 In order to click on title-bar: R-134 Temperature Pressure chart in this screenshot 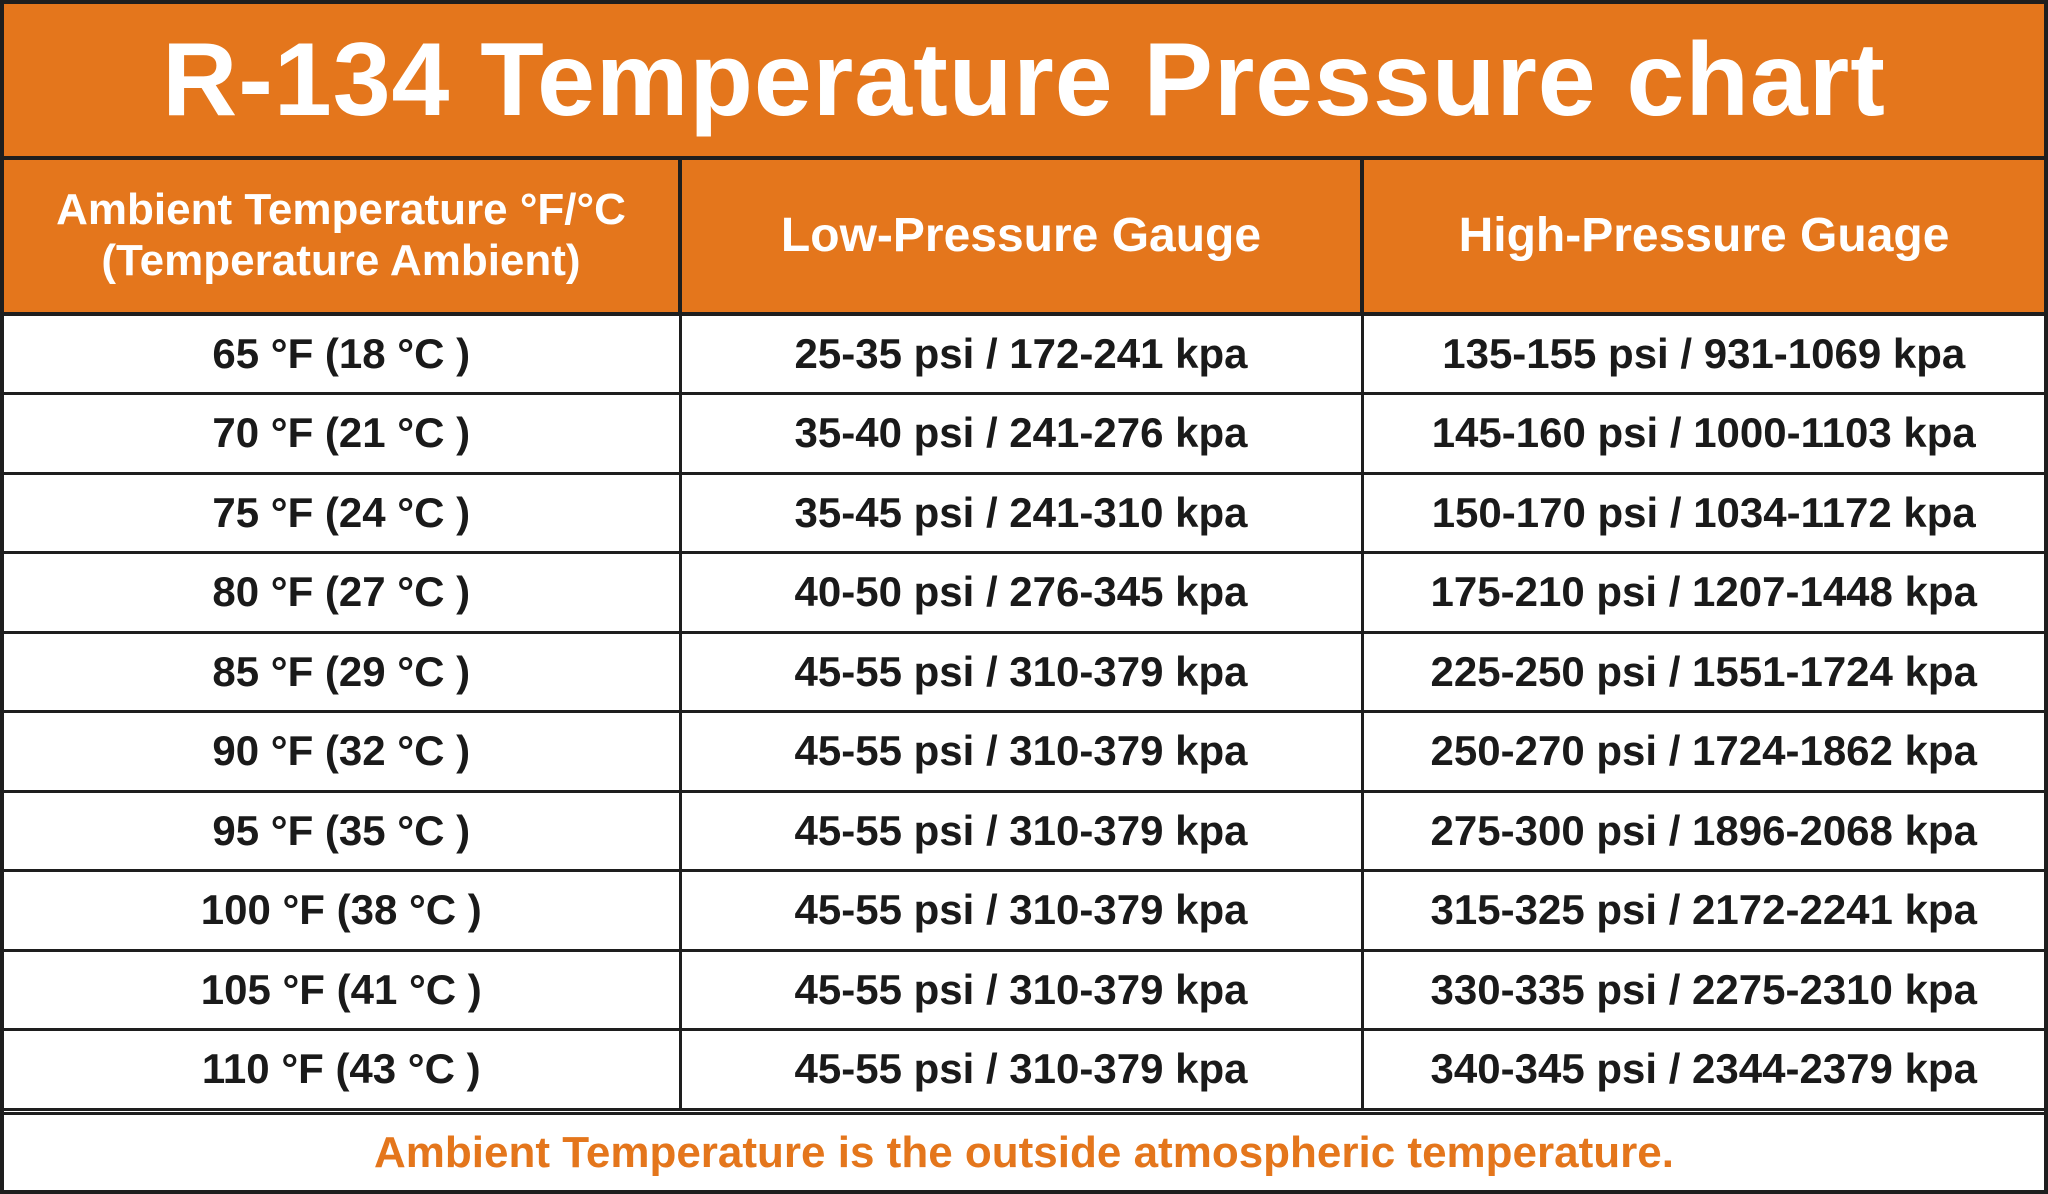, I will do `click(1024, 82)`.